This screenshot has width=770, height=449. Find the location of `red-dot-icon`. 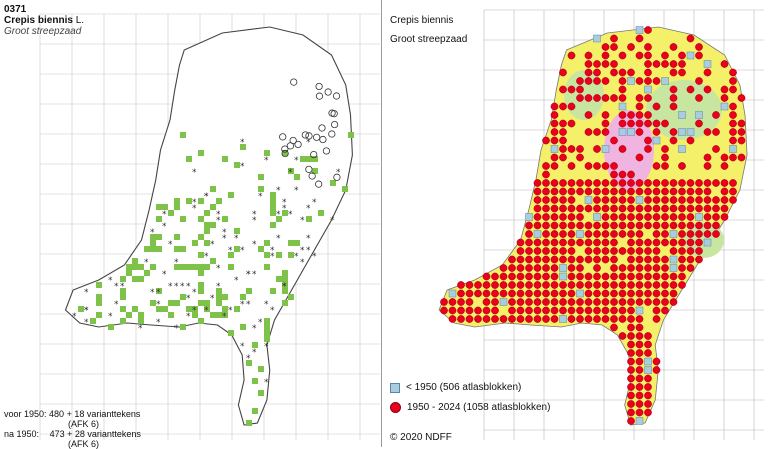

red-dot-icon is located at coordinates (395, 407).